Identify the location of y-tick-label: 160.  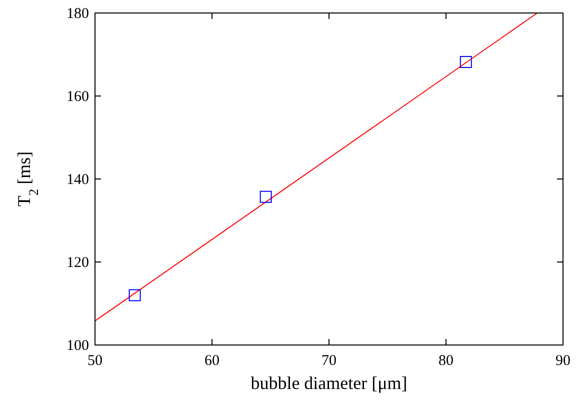
(77, 97).